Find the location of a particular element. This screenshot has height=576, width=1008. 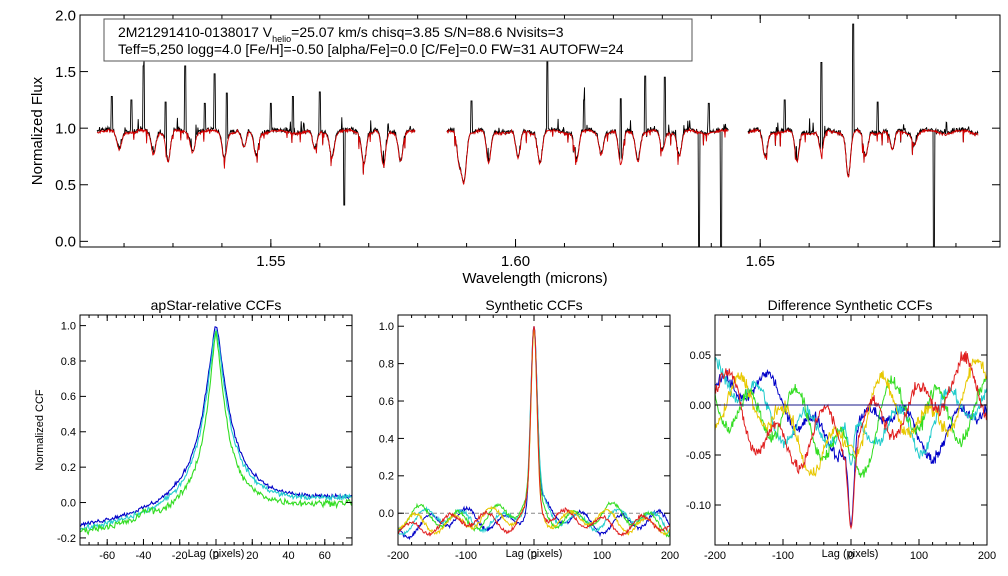

difference-ccf-x-label: Lag (pixels) is located at coordinates (850, 554).